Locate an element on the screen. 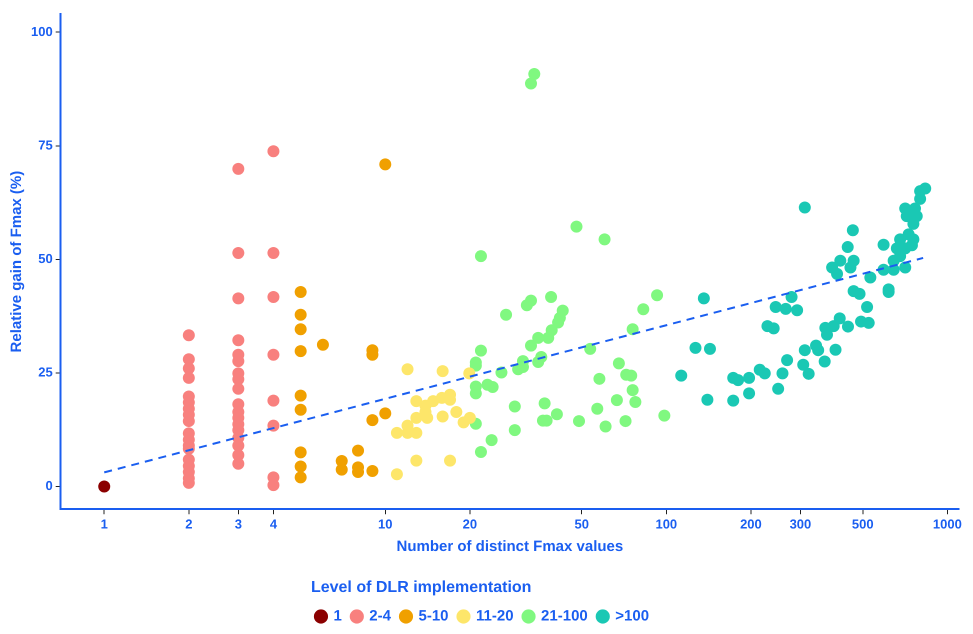 This screenshot has height=634, width=973. x-tick-label: 100 is located at coordinates (666, 524).